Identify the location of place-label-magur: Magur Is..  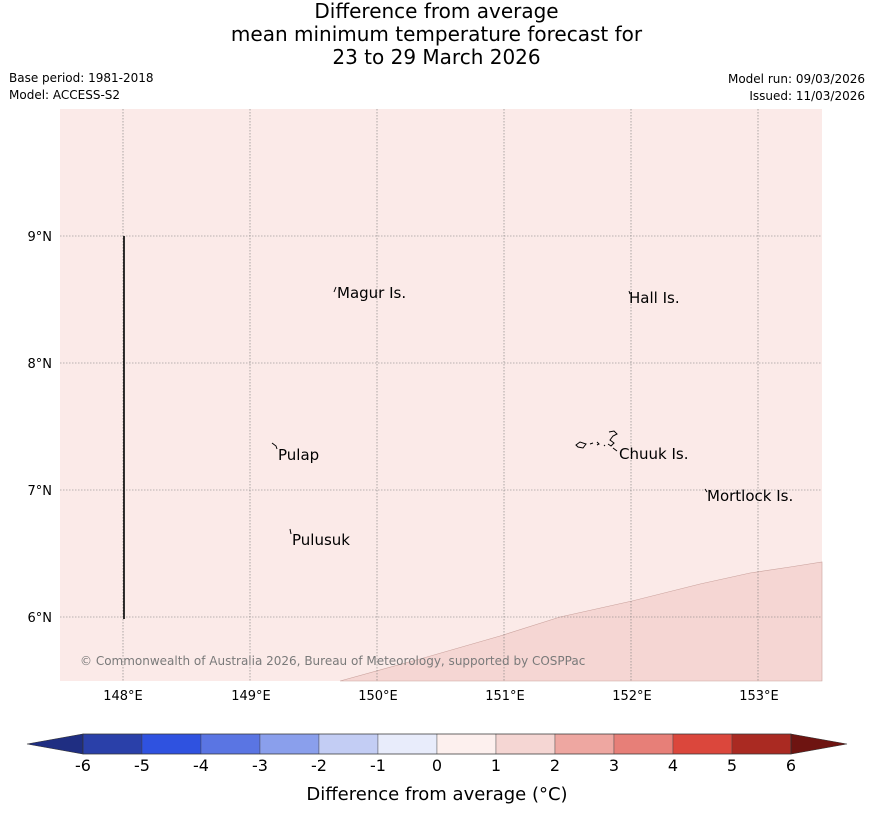
(371, 293).